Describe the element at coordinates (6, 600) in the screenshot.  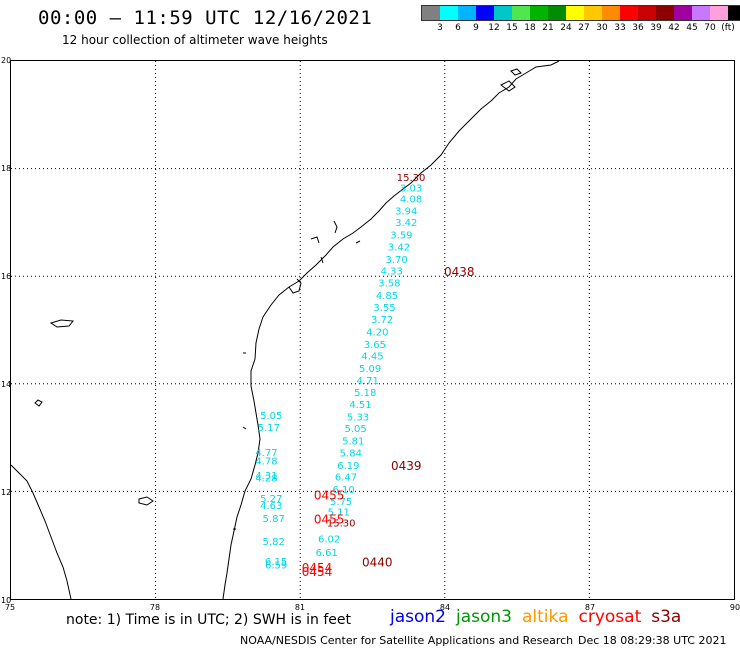
I see `lat-tick-label: 10` at that location.